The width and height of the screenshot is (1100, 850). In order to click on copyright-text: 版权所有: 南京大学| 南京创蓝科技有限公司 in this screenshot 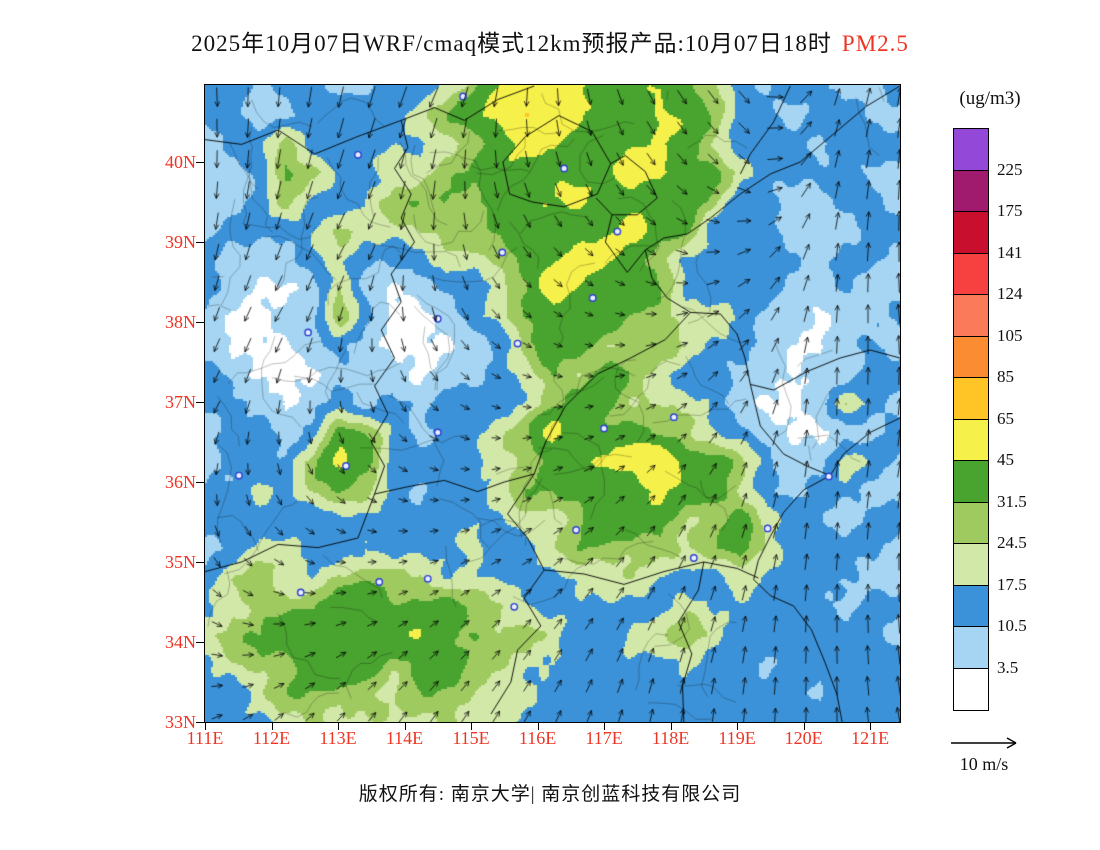, I will do `click(550, 794)`.